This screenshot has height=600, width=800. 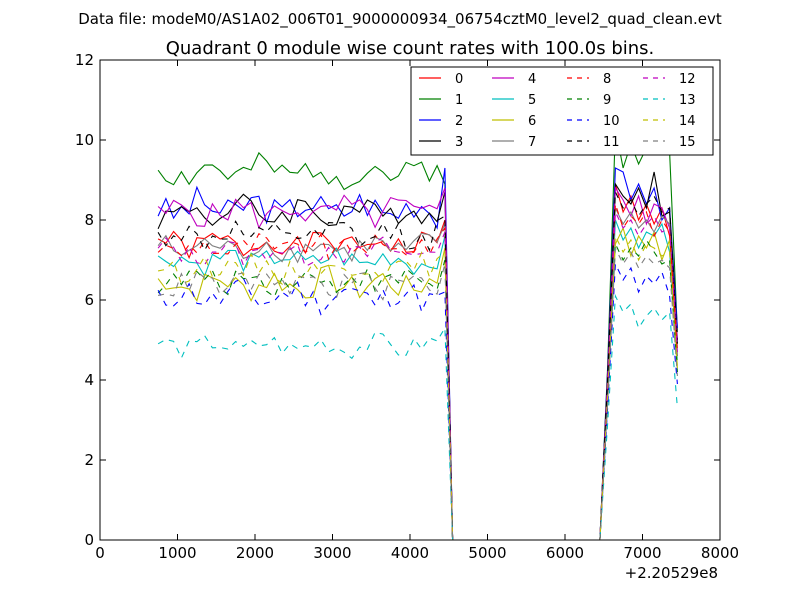 What do you see at coordinates (720, 553) in the screenshot?
I see `x-tick-label: 8000` at bounding box center [720, 553].